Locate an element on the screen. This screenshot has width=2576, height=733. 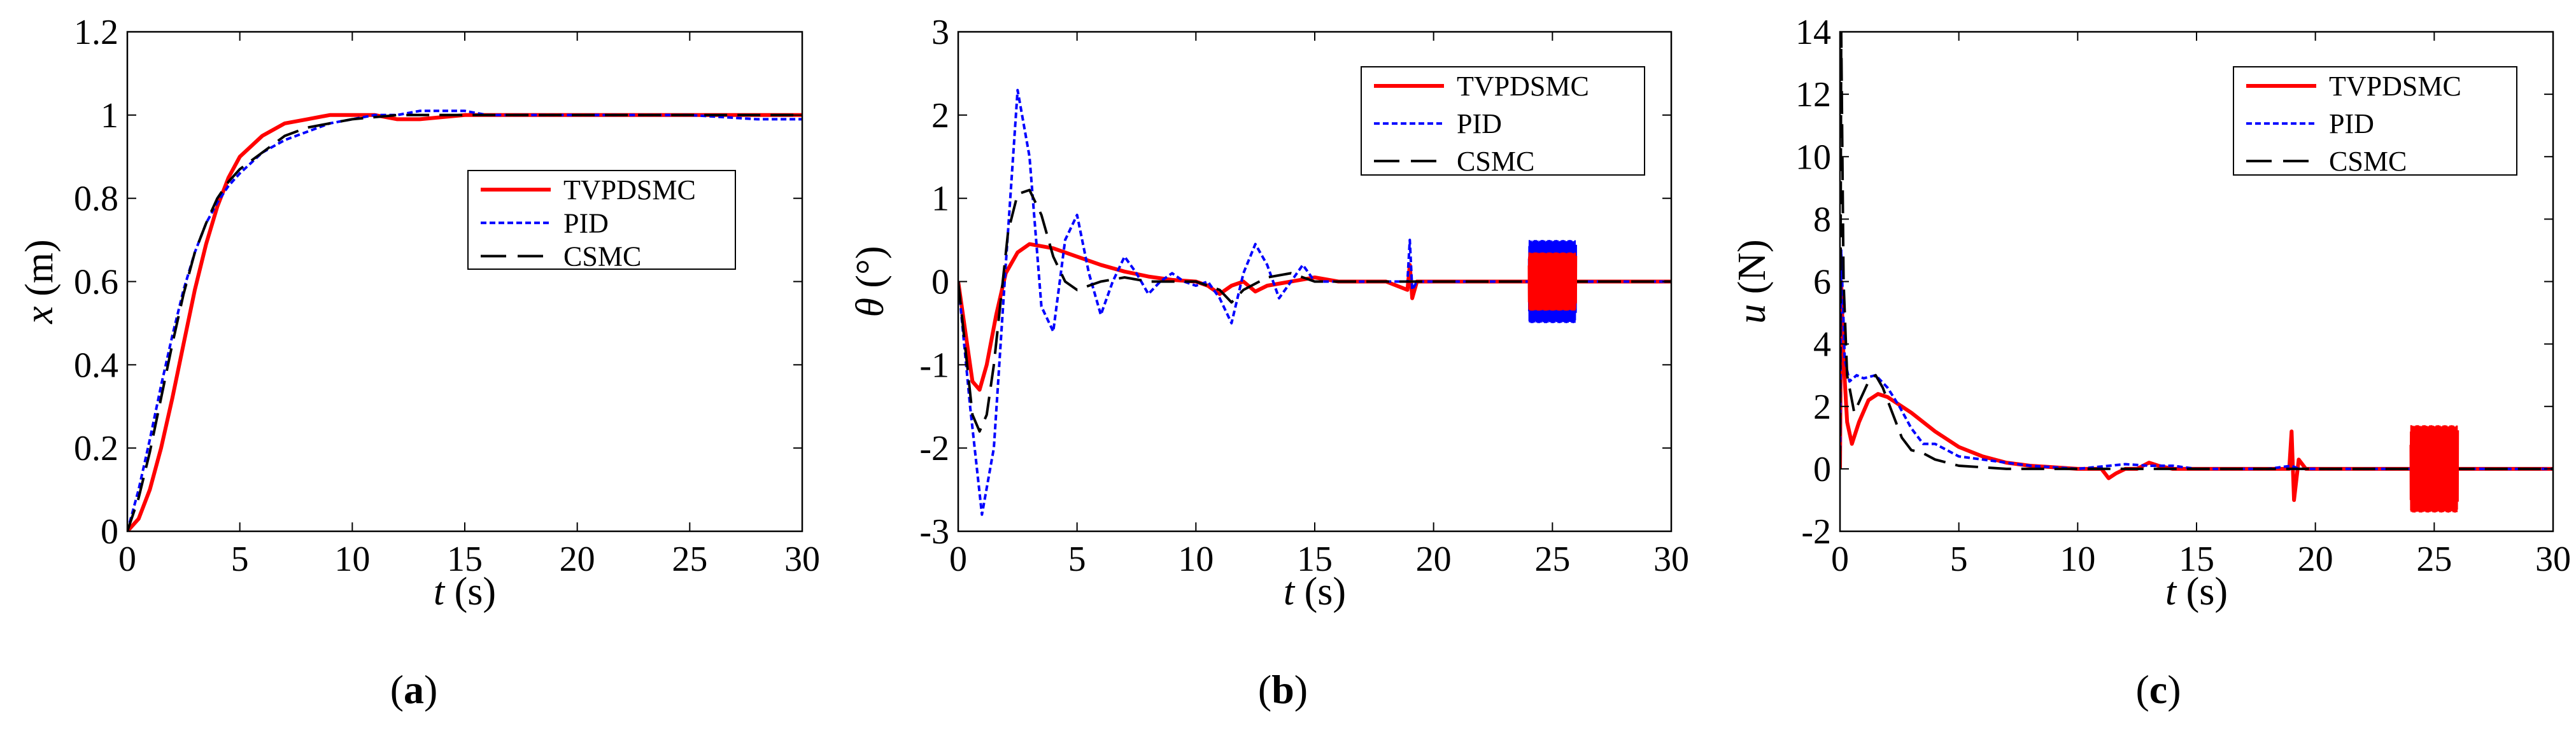
y-tick-label: 8 is located at coordinates (1822, 219).